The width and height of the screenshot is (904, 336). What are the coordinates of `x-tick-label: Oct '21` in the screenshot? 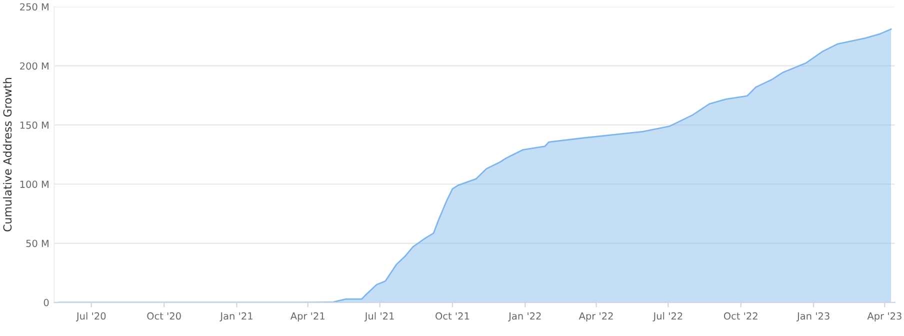 It's located at (453, 316).